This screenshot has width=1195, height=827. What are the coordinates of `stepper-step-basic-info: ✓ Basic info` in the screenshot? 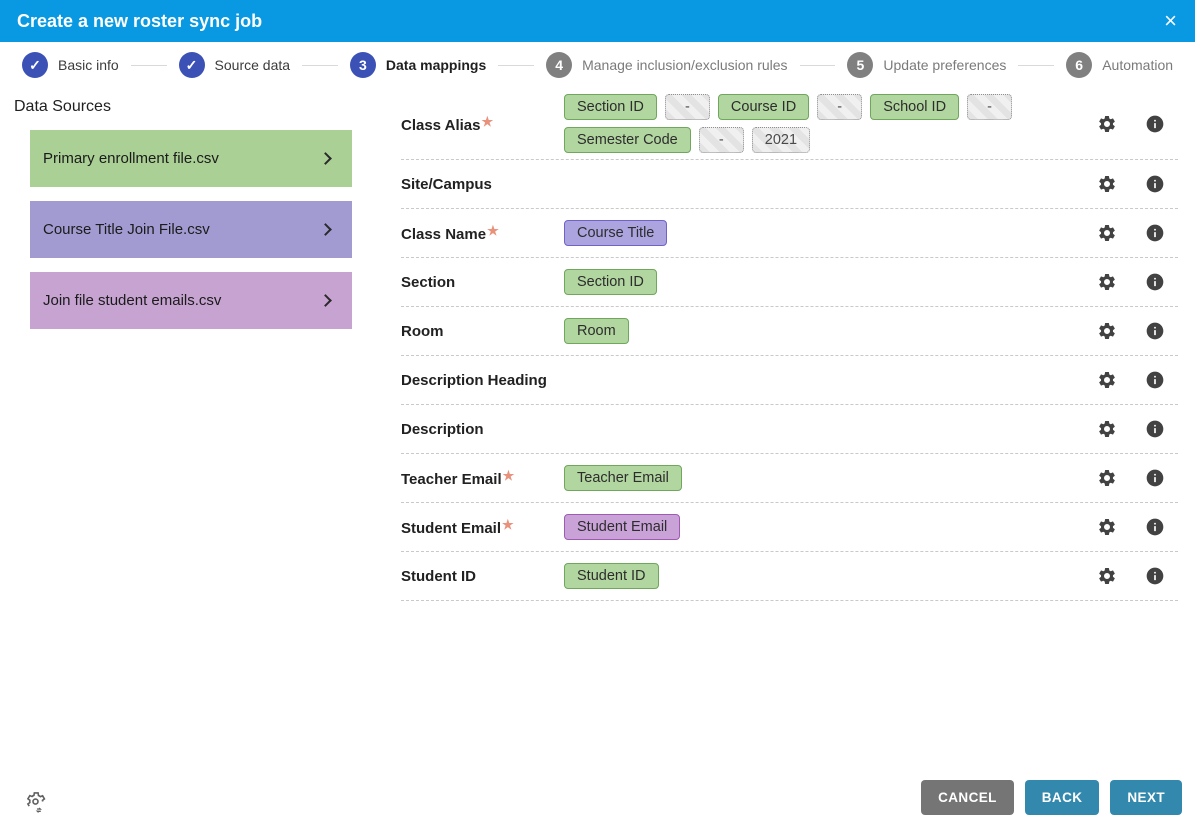 It's located at (70, 65).